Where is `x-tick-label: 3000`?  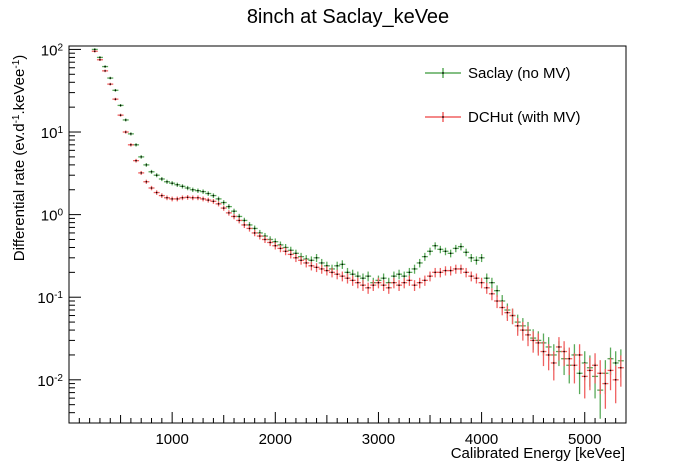 x-tick-label: 3000 is located at coordinates (378, 439).